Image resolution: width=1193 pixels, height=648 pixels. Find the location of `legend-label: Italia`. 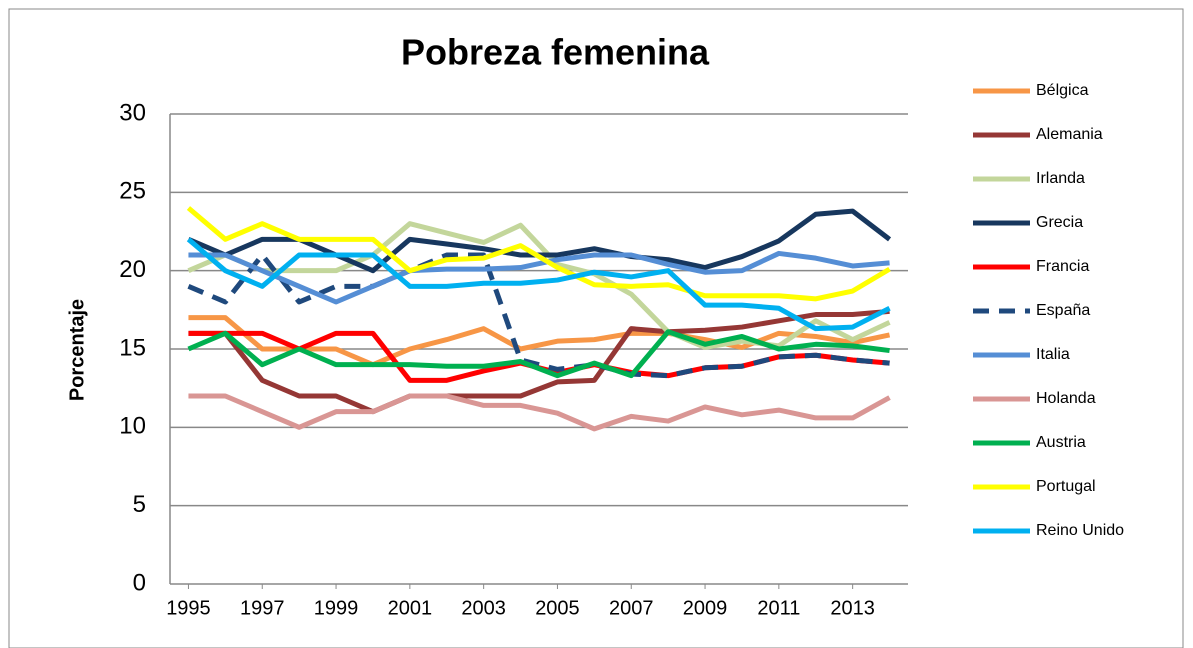

legend-label: Italia is located at coordinates (1053, 354).